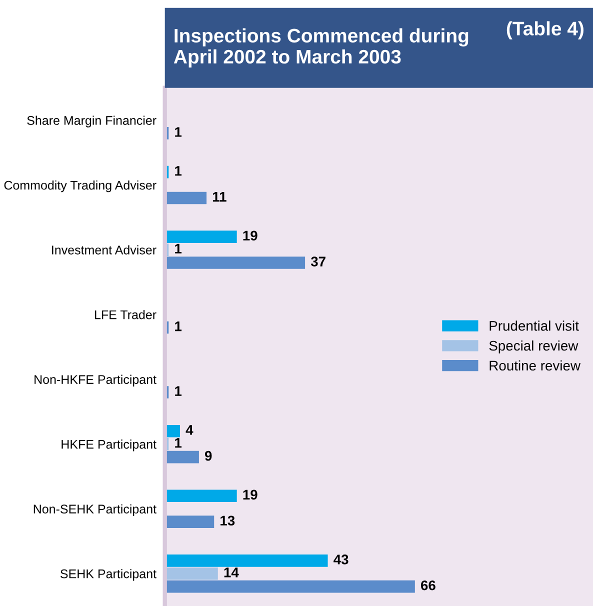 This screenshot has width=593, height=606. What do you see at coordinates (104, 249) in the screenshot?
I see `y-tick-label: Investment Adviser` at bounding box center [104, 249].